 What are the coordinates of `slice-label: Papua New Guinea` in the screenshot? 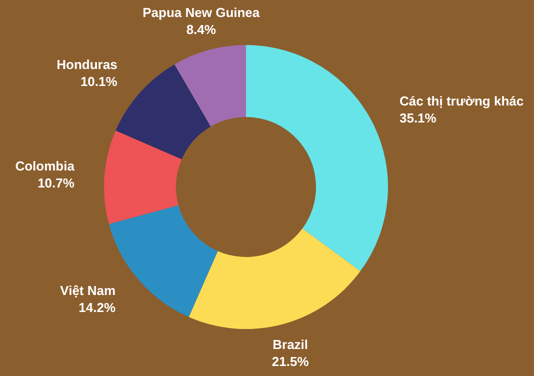 It's located at (201, 12).